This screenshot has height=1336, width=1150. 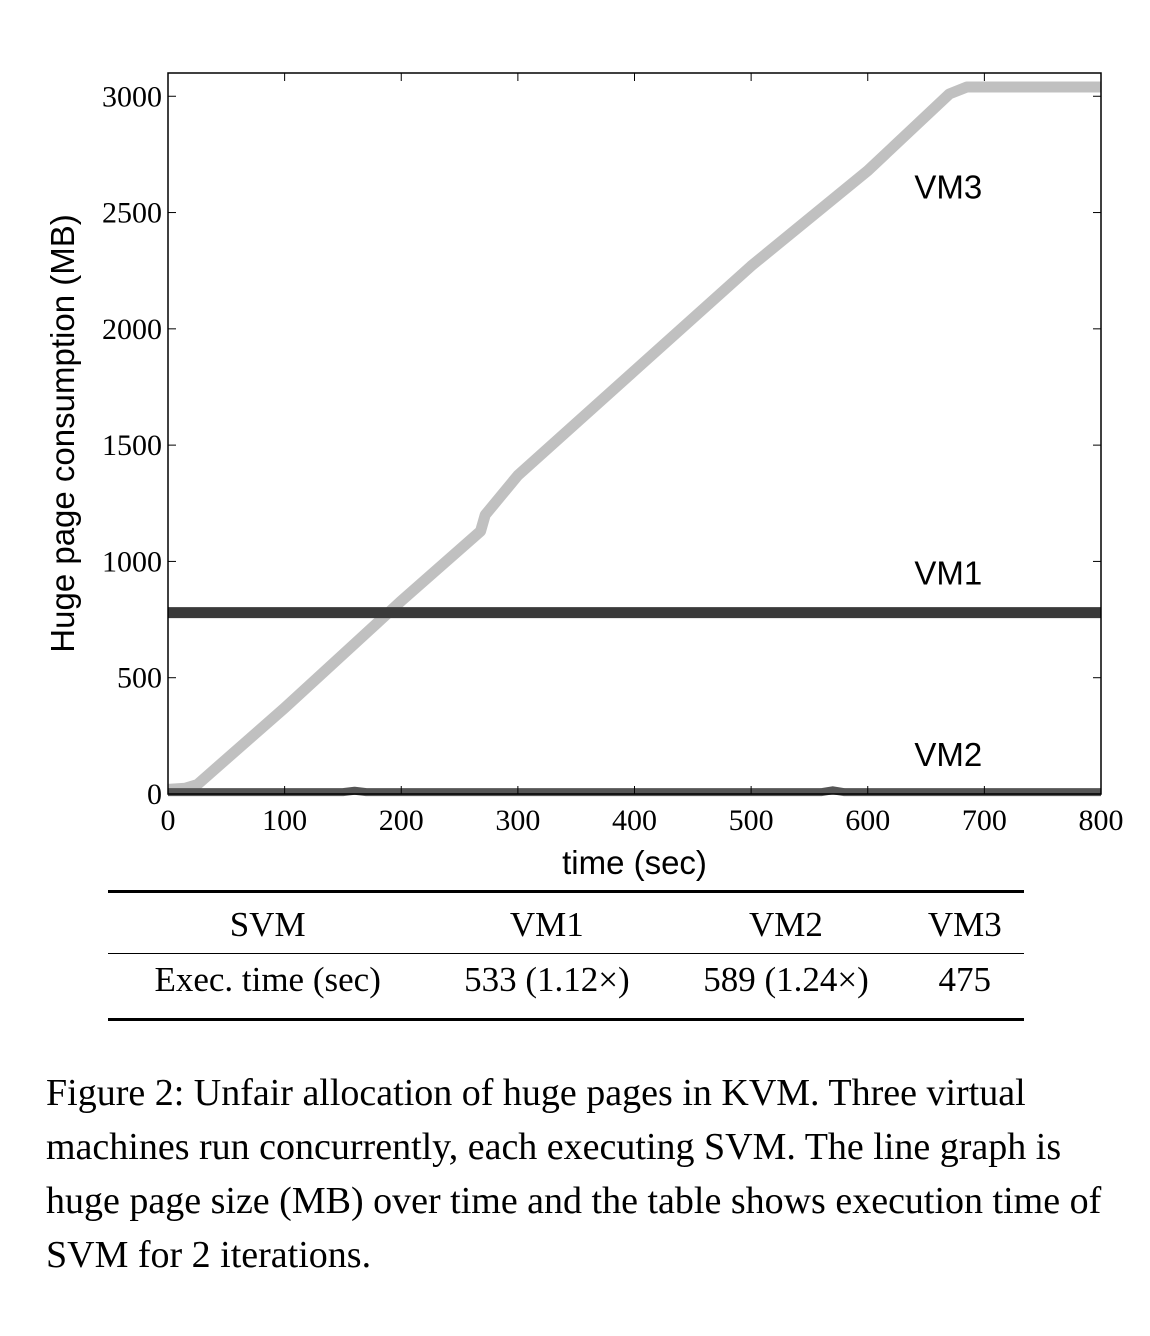 What do you see at coordinates (786, 979) in the screenshot?
I see `cell: 589 (1.24×)` at bounding box center [786, 979].